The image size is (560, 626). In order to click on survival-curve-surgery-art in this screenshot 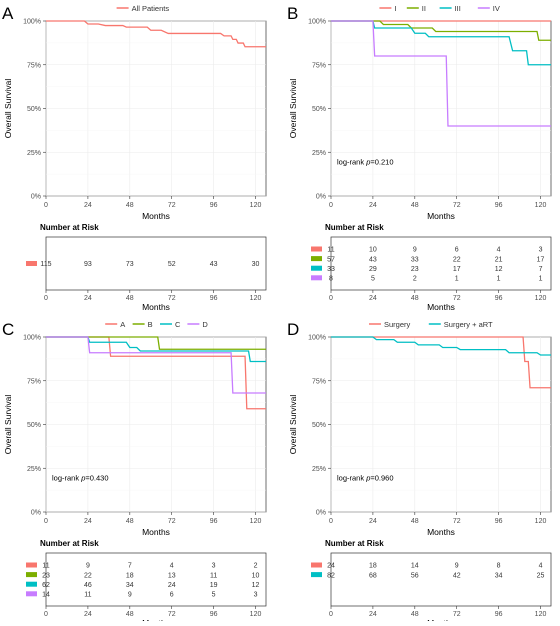, I will do `click(441, 346)`.